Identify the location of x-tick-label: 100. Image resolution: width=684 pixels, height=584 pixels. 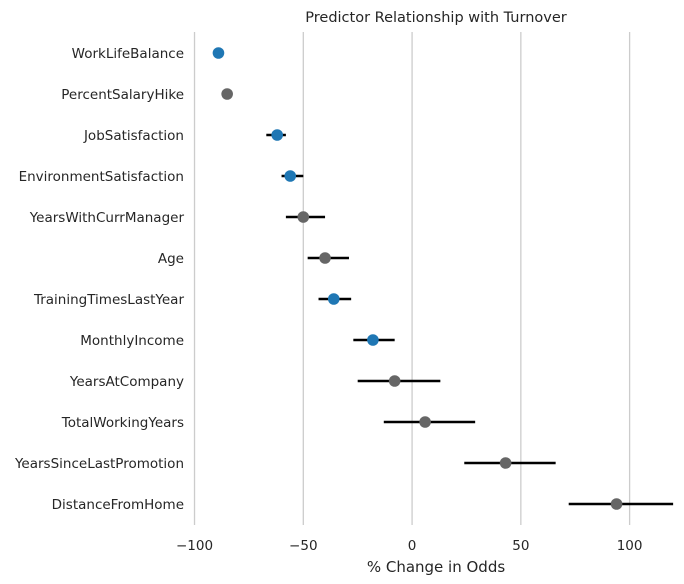
(630, 546).